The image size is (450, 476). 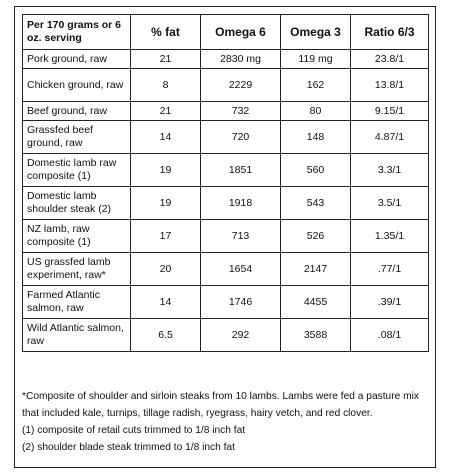 What do you see at coordinates (315, 335) in the screenshot?
I see `row-omega3-value: 3588` at bounding box center [315, 335].